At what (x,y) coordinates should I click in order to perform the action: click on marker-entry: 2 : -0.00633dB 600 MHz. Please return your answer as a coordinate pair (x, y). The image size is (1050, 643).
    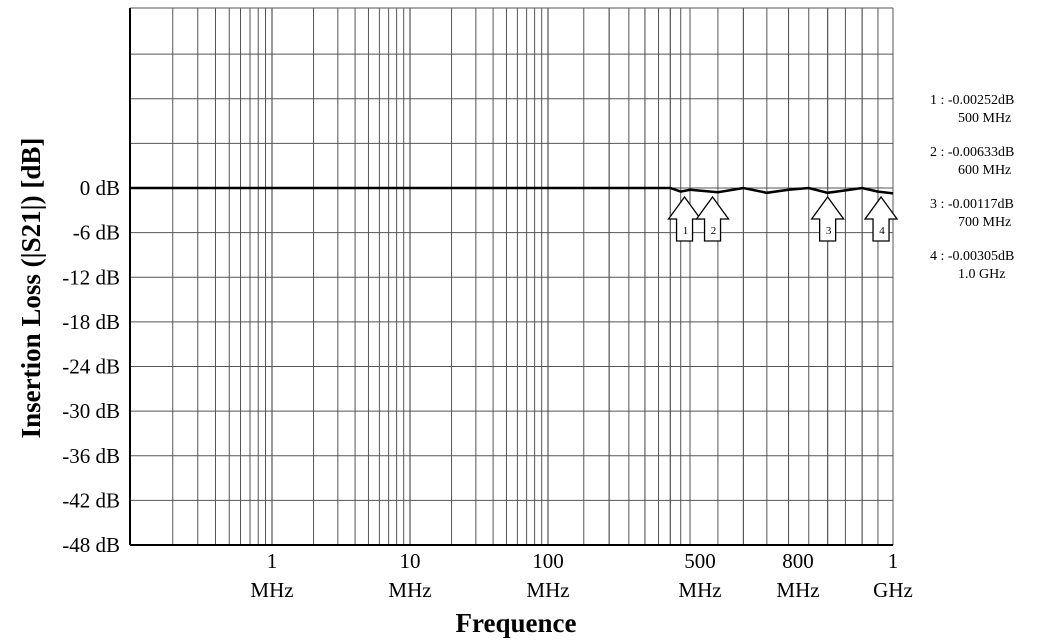
    Looking at the image, I should click on (987, 162).